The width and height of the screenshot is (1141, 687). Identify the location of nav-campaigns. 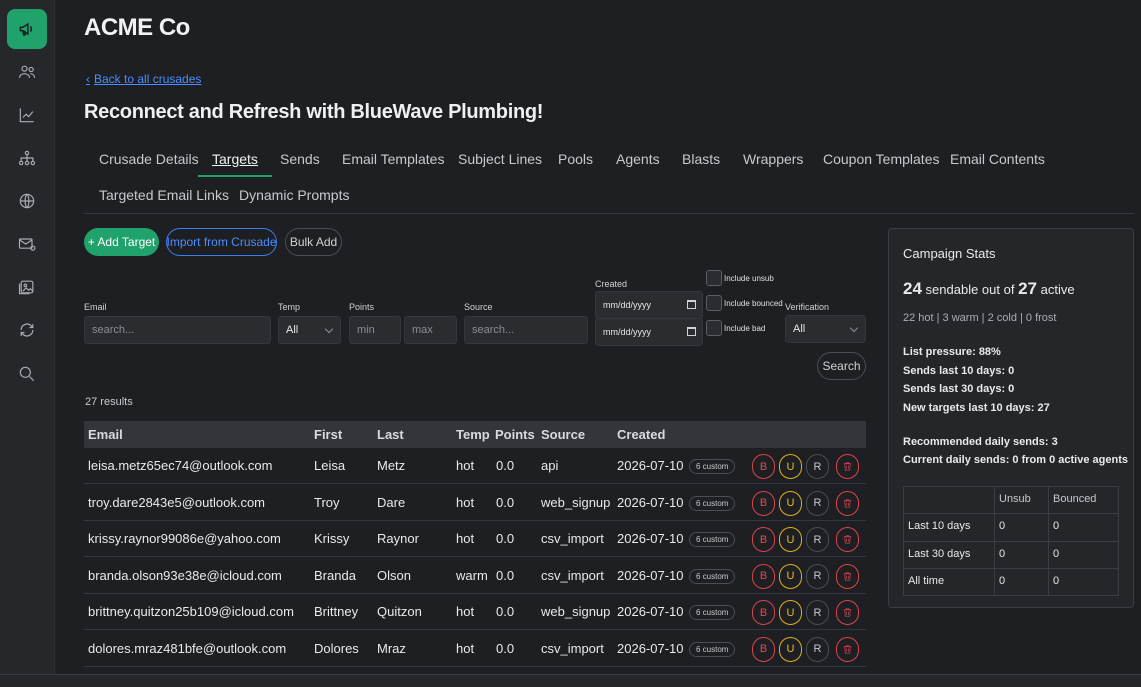
(27, 29).